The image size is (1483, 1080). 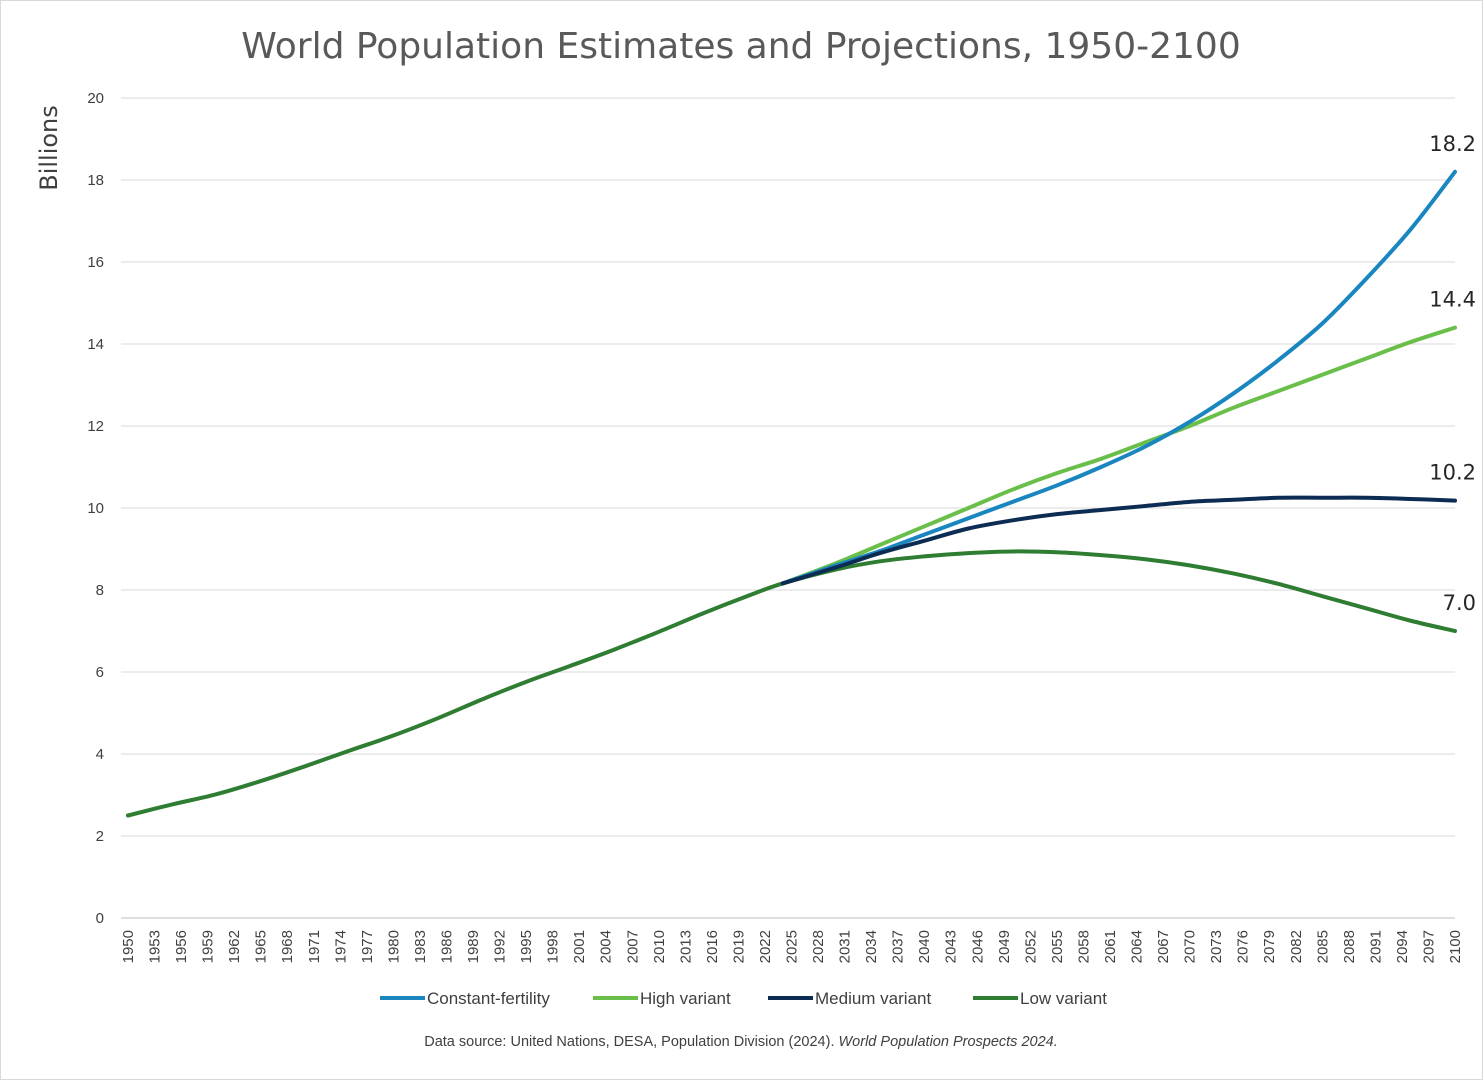 What do you see at coordinates (95, 262) in the screenshot?
I see `y-tick-label: 16` at bounding box center [95, 262].